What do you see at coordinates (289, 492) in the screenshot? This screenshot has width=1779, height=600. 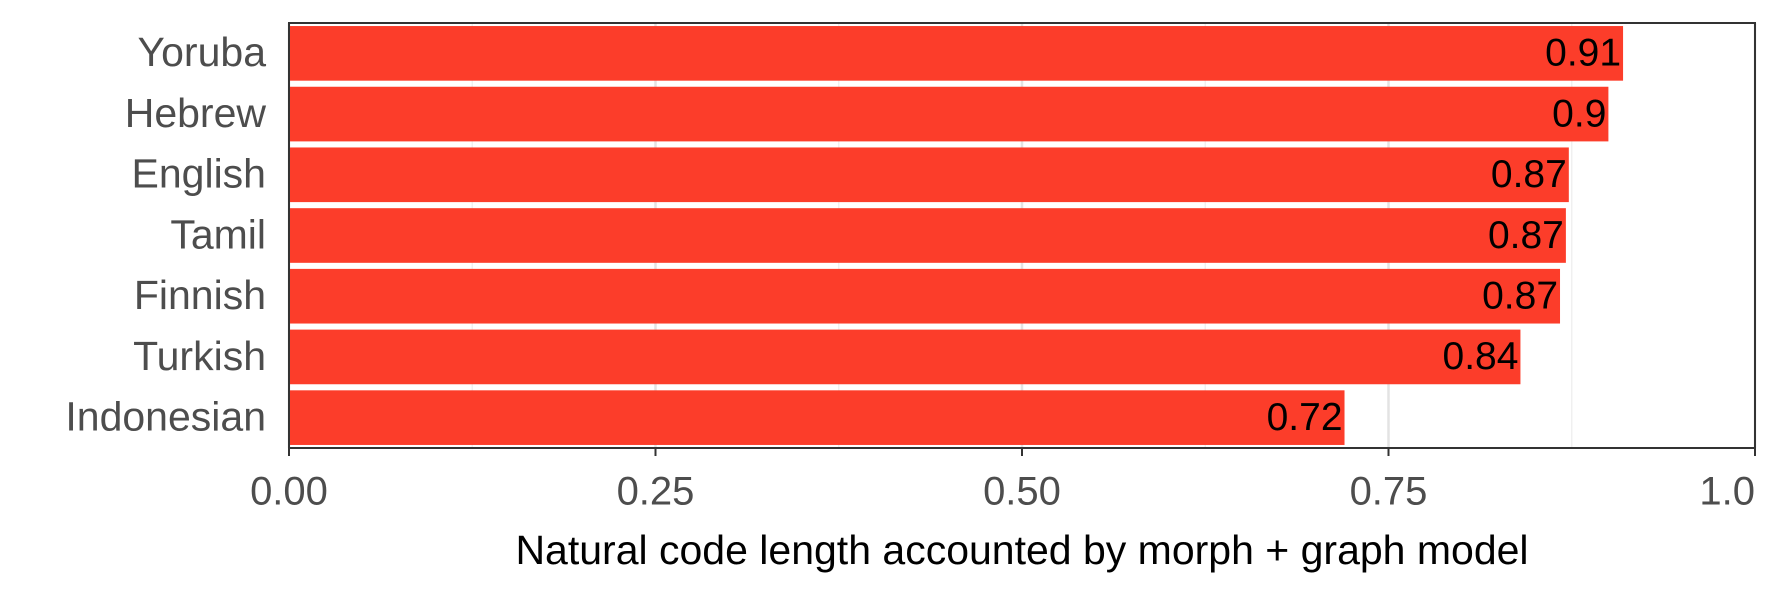 I see `x-tick-label: 0.00` at bounding box center [289, 492].